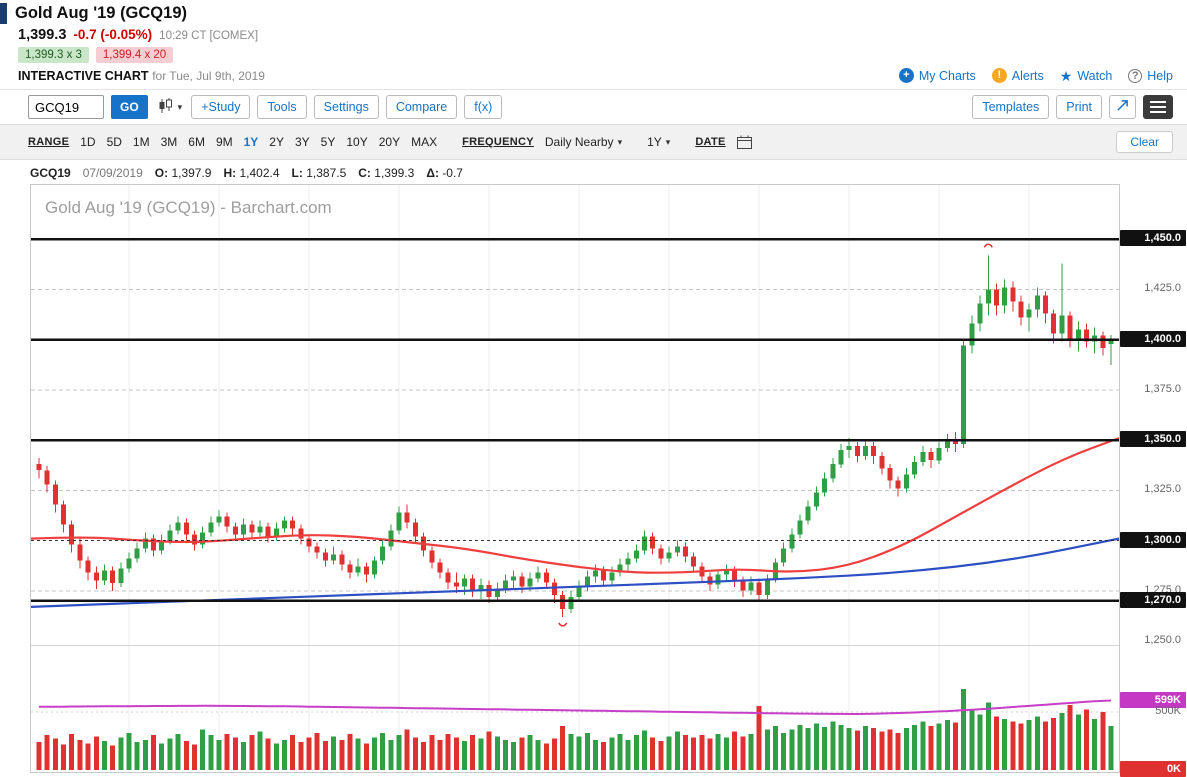 This screenshot has width=1187, height=777. What do you see at coordinates (221, 107) in the screenshot?
I see `study-button: +Study` at bounding box center [221, 107].